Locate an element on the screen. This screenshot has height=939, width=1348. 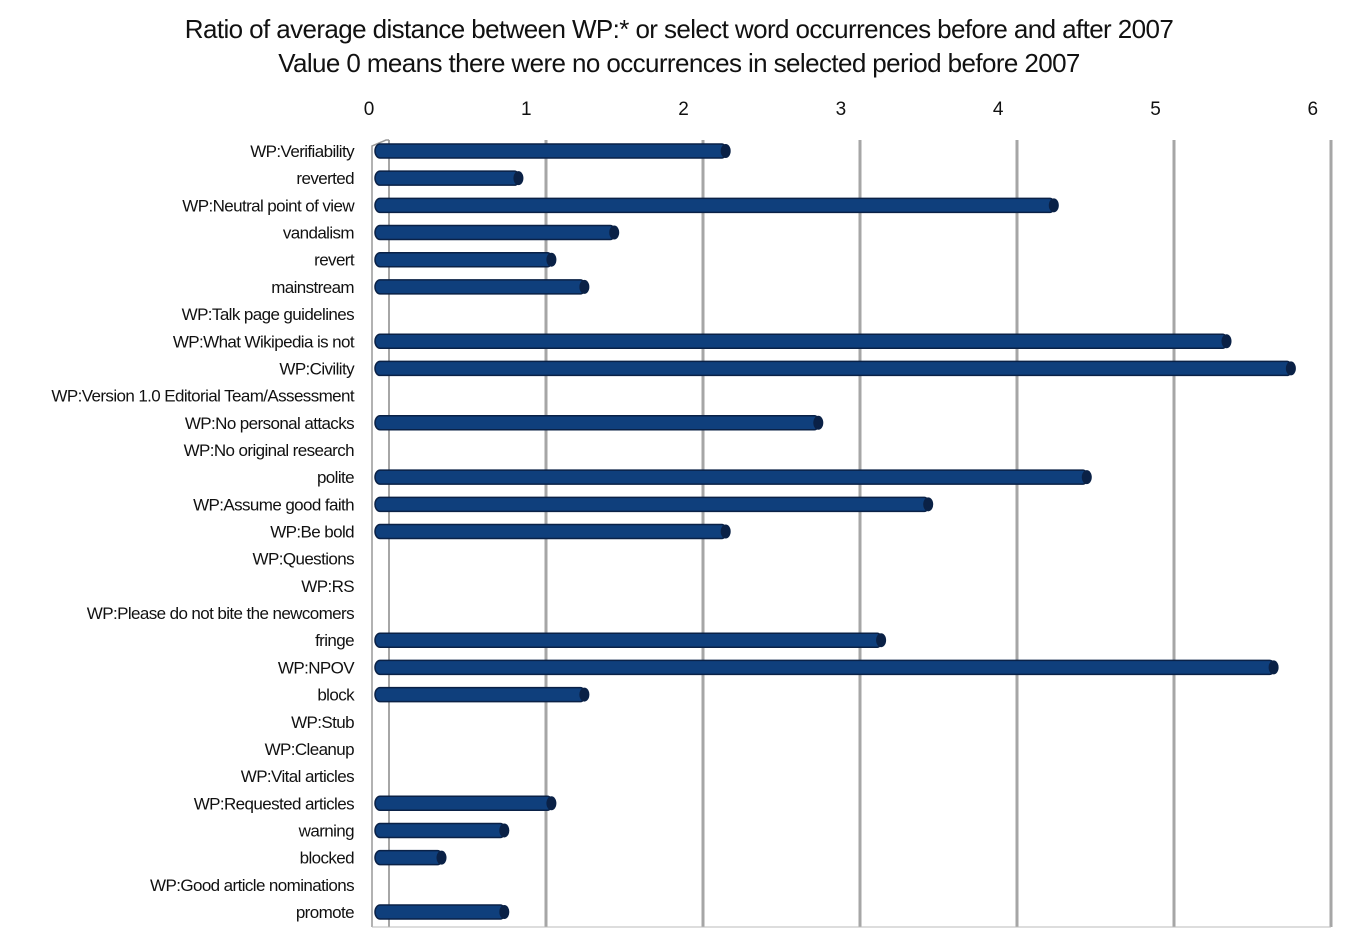
y-category-label: polite is located at coordinates (335, 477).